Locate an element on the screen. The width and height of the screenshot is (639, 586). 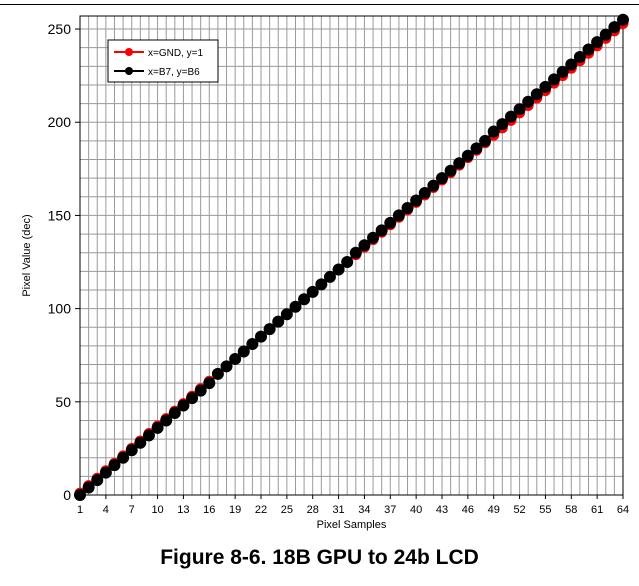
x-tick-label: 64 is located at coordinates (623, 510).